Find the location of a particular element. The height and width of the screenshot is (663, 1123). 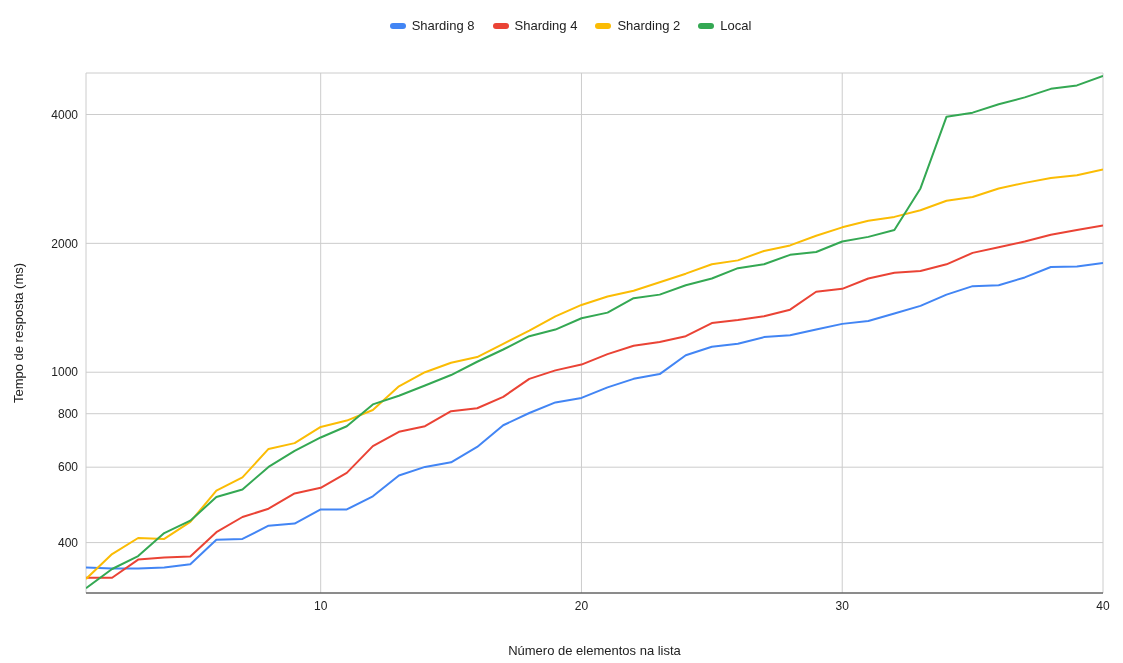

y-axis-title: Tempo de resposta (ms) is located at coordinates (18, 333).